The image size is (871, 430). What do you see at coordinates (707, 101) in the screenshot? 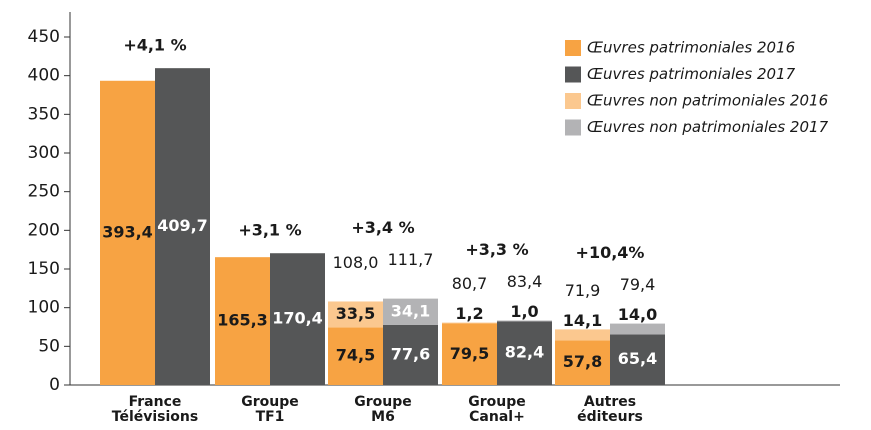
I see `legend-label: Œuvres non patrimoniales 2016` at bounding box center [707, 101].